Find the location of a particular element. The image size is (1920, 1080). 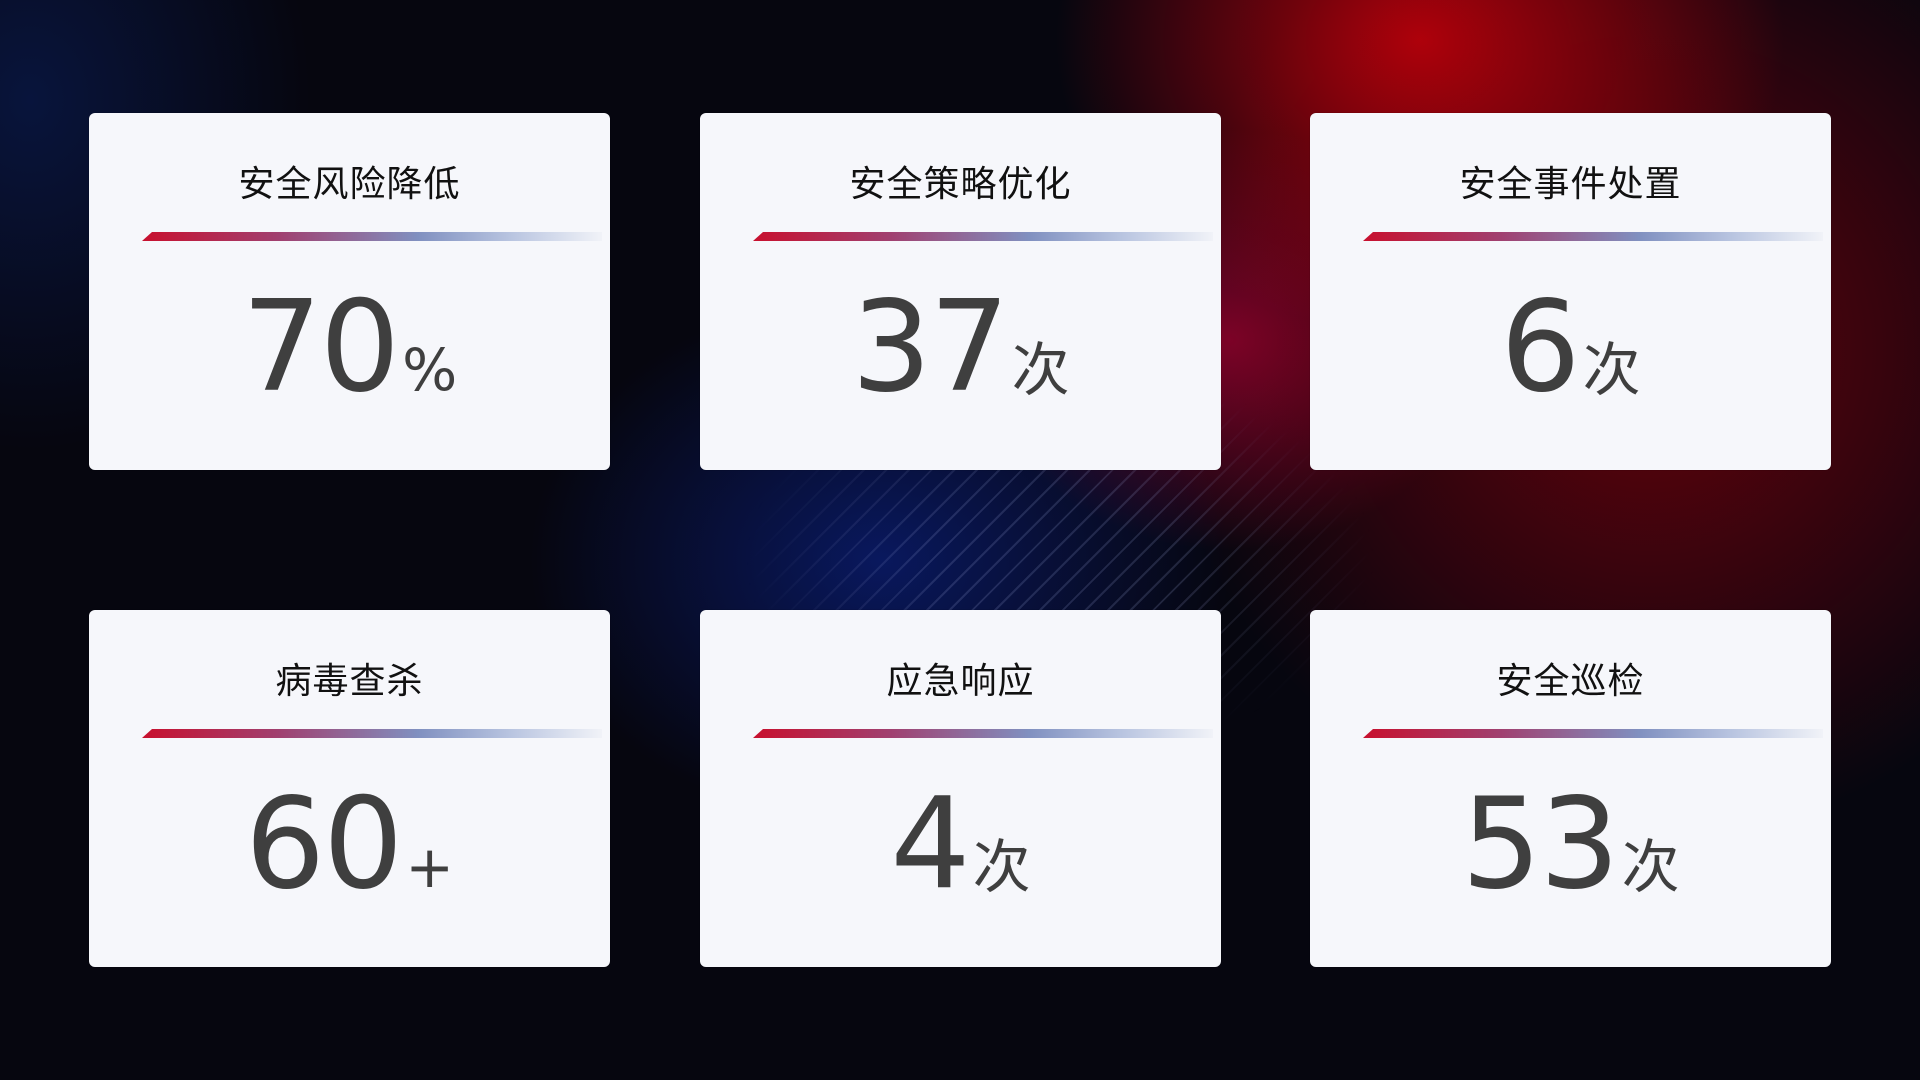

value-number: 37 is located at coordinates (930, 346).